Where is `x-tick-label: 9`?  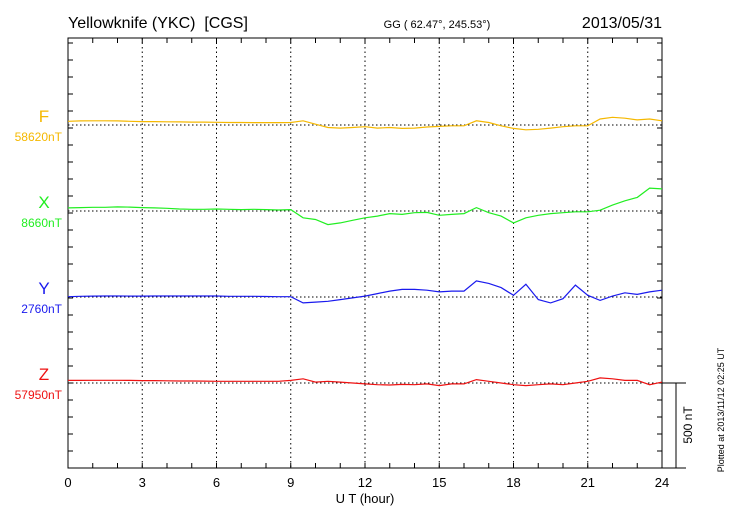 x-tick-label: 9 is located at coordinates (290, 482).